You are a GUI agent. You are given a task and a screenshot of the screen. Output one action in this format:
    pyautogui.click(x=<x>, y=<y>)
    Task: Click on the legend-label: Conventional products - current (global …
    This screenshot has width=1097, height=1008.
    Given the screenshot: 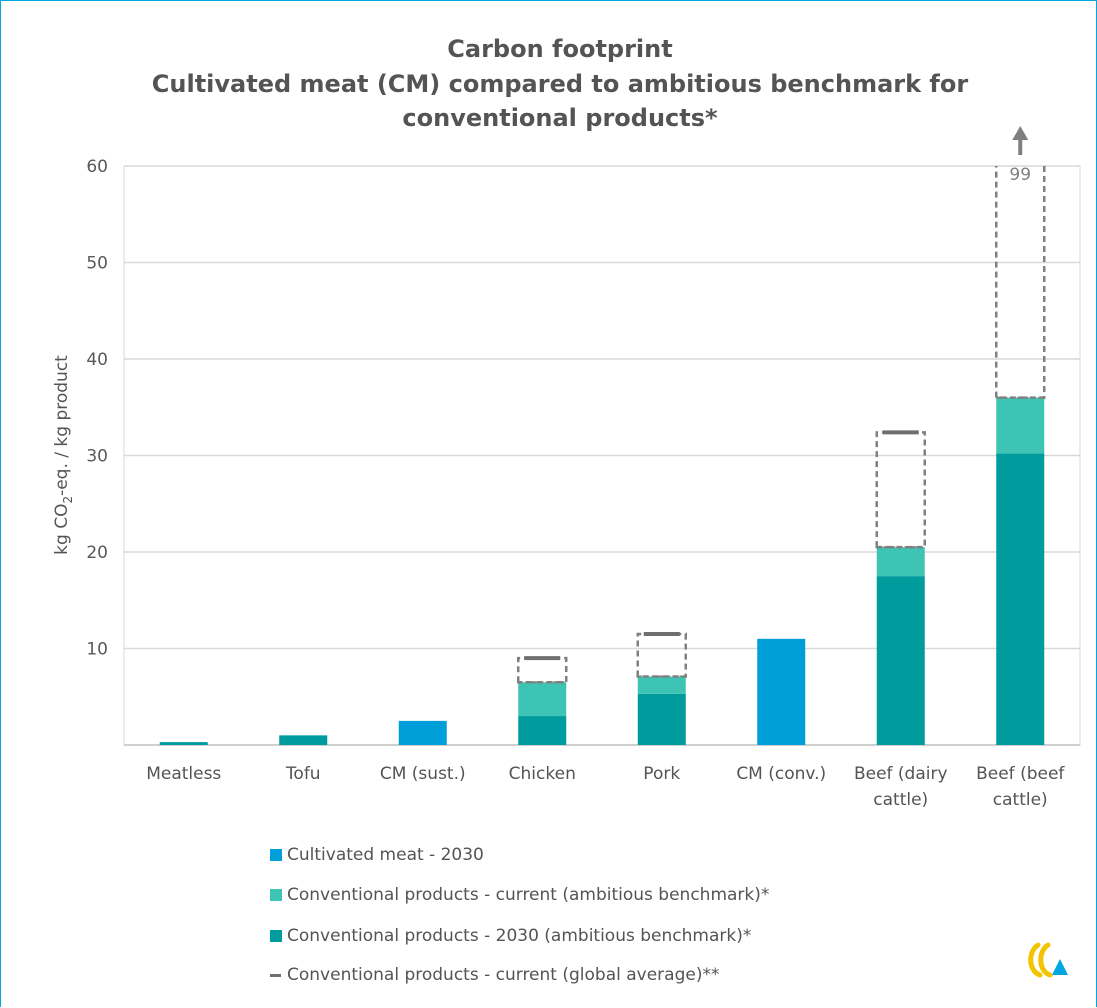 What is the action you would take?
    pyautogui.click(x=503, y=975)
    